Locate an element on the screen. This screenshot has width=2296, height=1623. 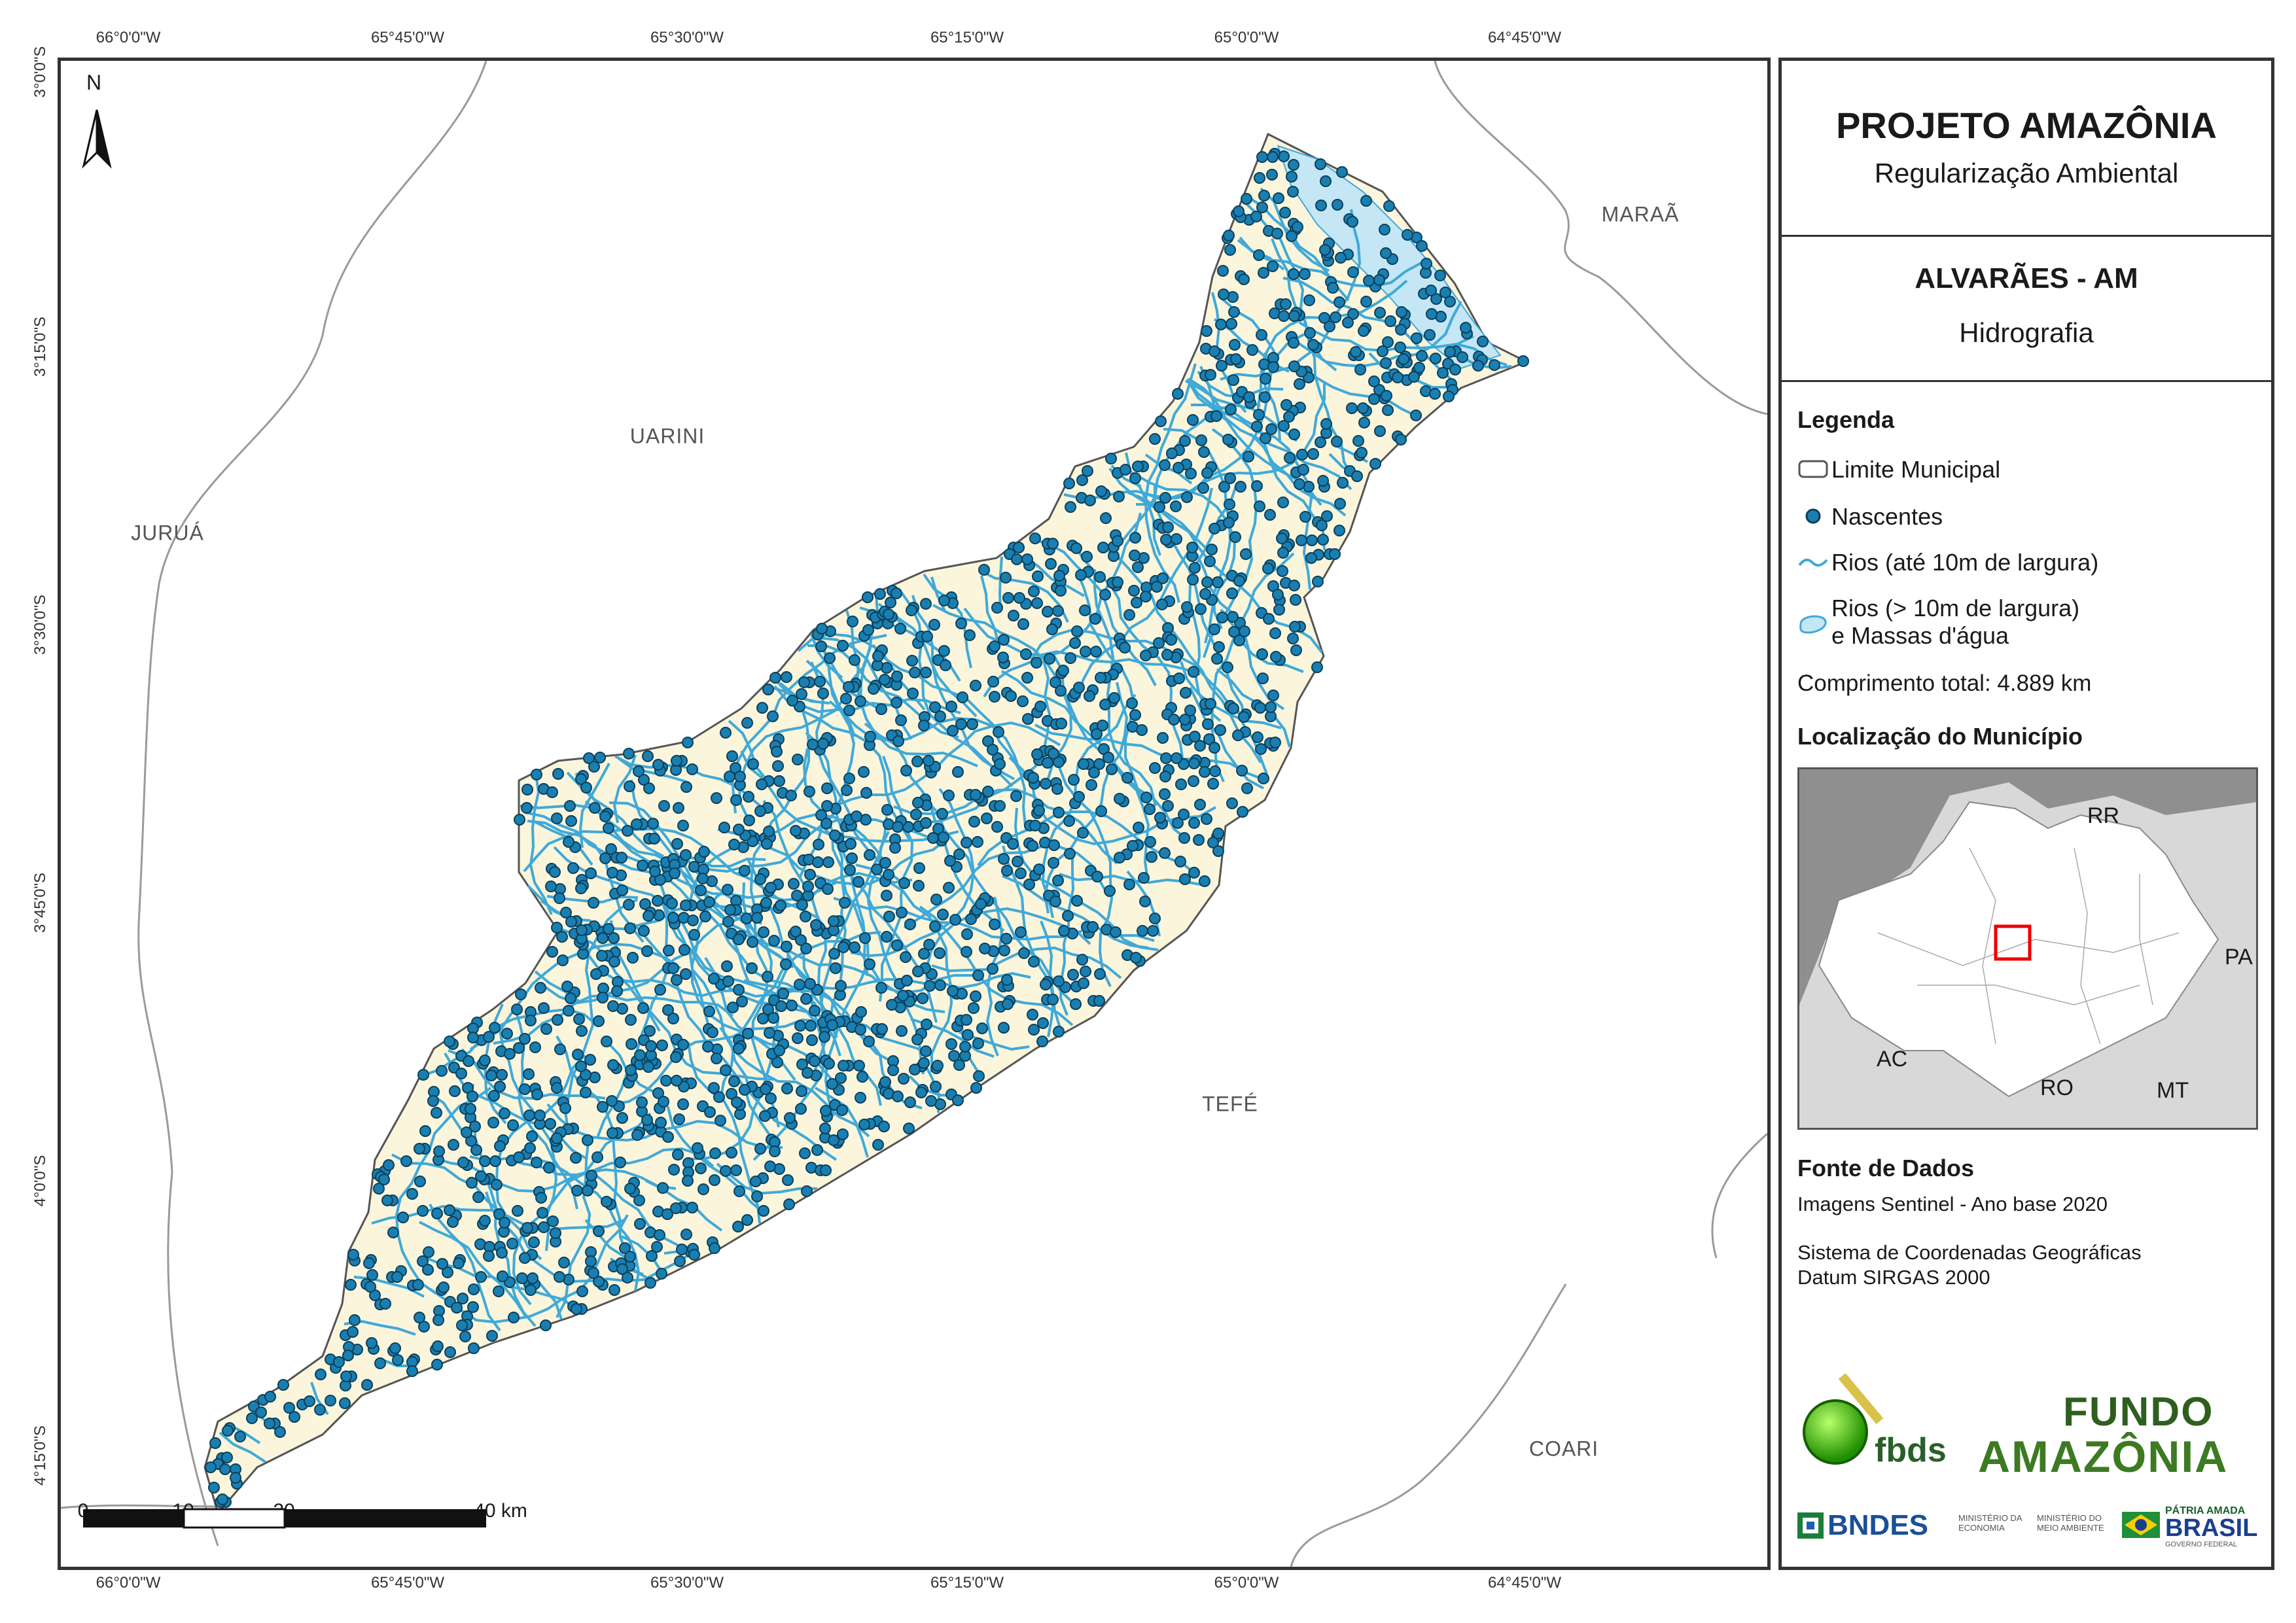
label-coari: COARI is located at coordinates (1563, 1449).